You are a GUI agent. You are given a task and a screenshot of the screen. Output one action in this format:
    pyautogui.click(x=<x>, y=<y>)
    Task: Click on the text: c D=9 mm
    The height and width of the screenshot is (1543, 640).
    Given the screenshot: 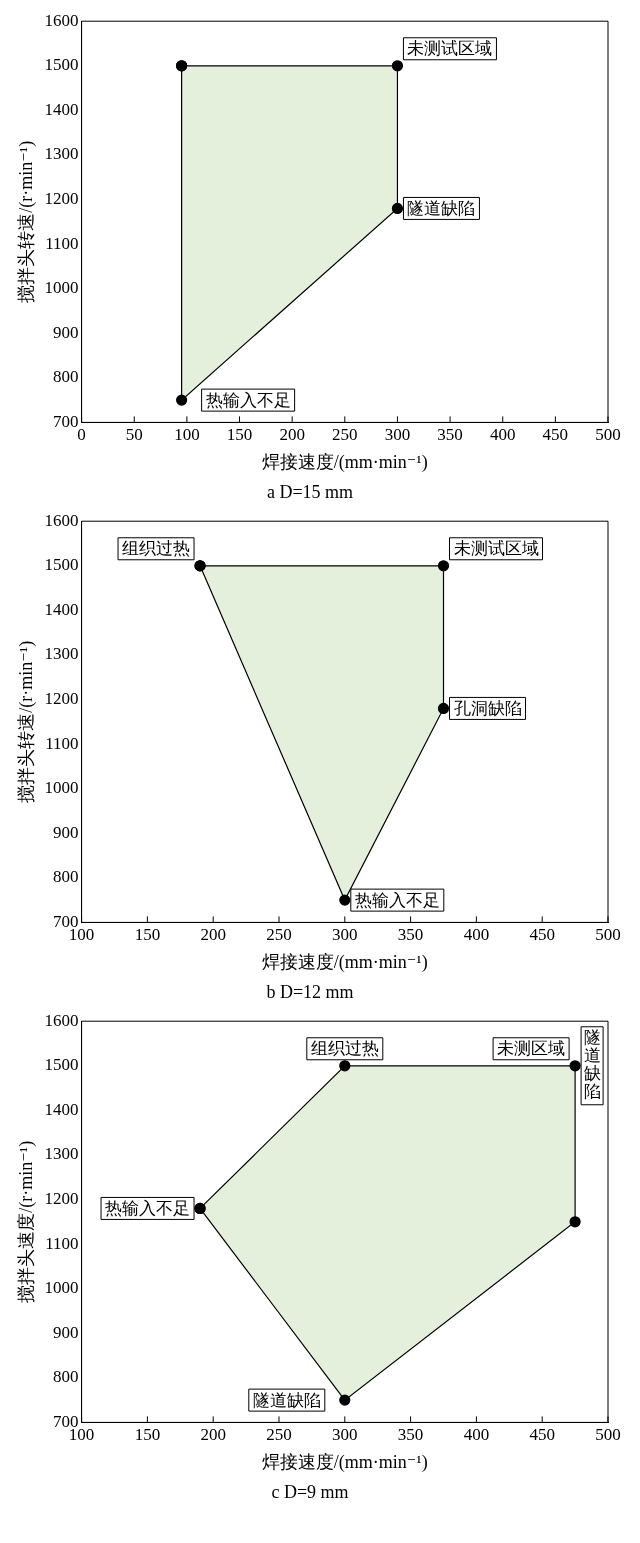 What is the action you would take?
    pyautogui.click(x=310, y=1491)
    